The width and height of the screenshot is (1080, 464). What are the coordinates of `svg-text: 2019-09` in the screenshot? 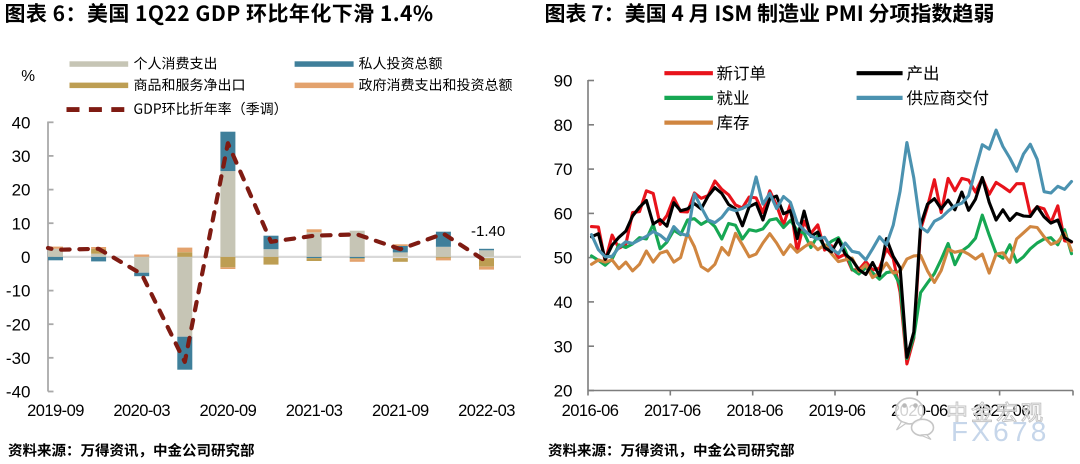 It's located at (55, 411).